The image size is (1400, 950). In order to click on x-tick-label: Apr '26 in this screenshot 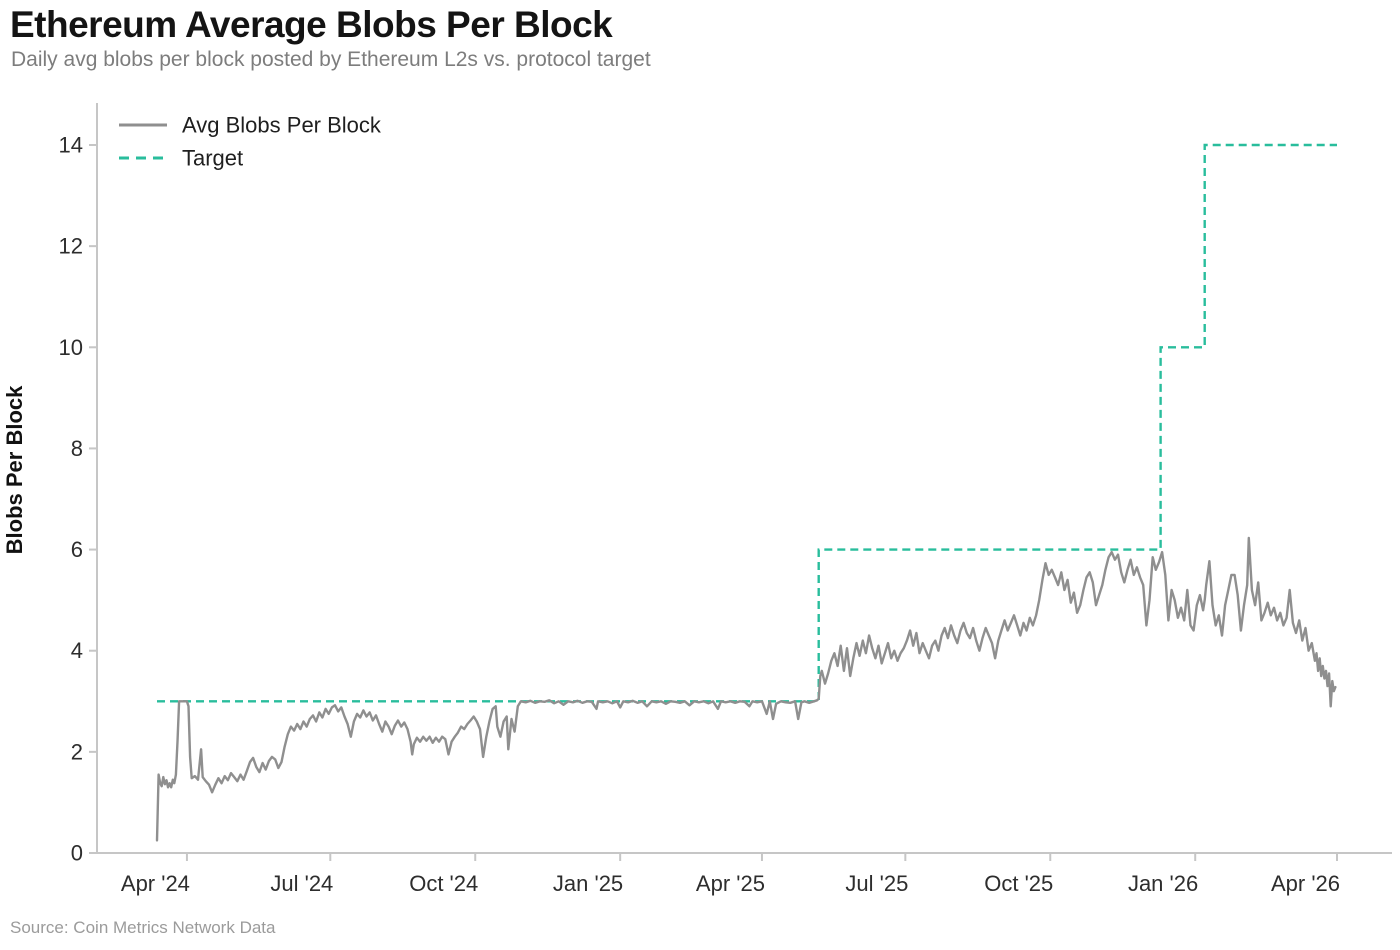, I will do `click(1305, 883)`.